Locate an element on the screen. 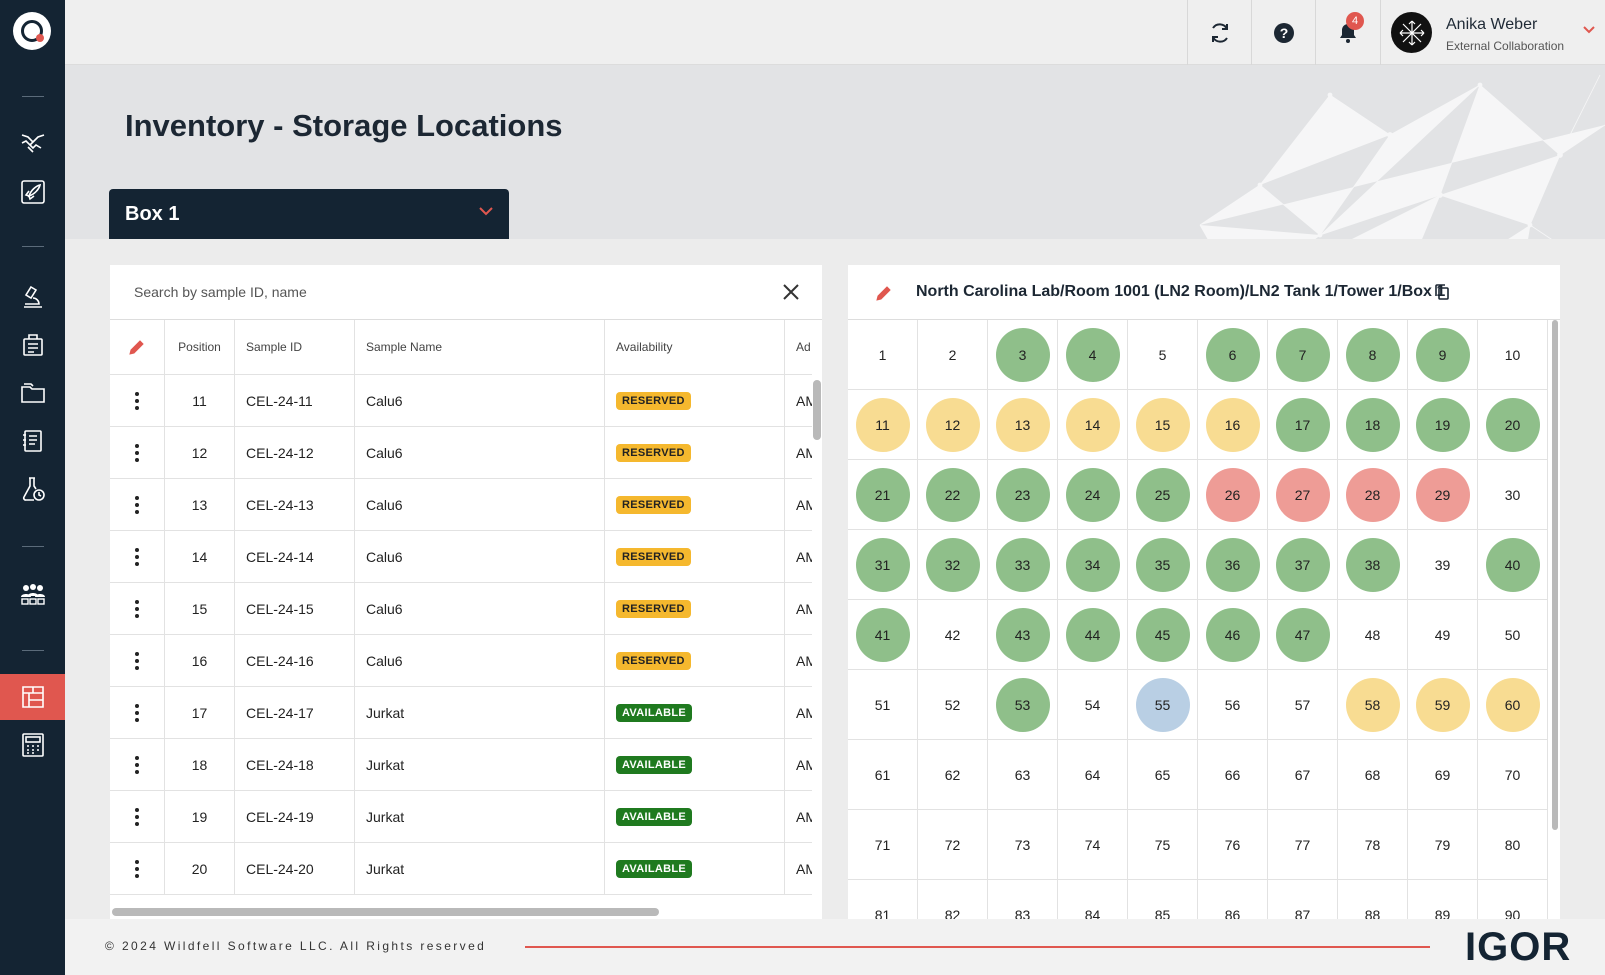 This screenshot has width=1605, height=975. grid-position: 38 is located at coordinates (1373, 565).